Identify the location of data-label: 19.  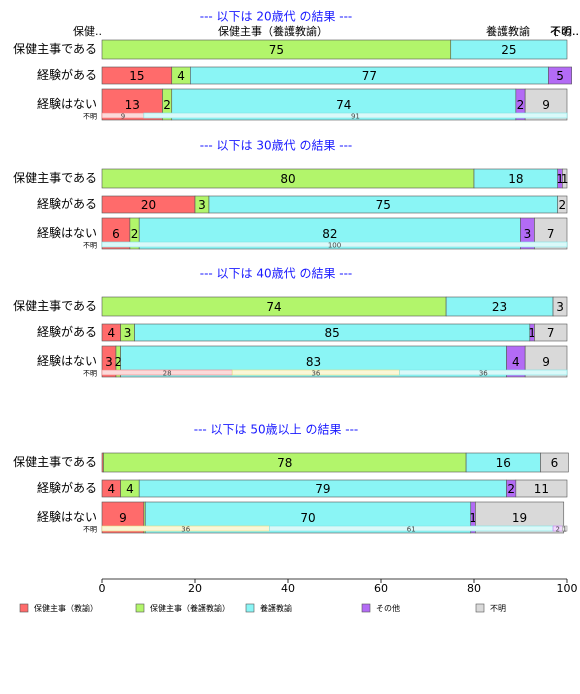
(519, 518).